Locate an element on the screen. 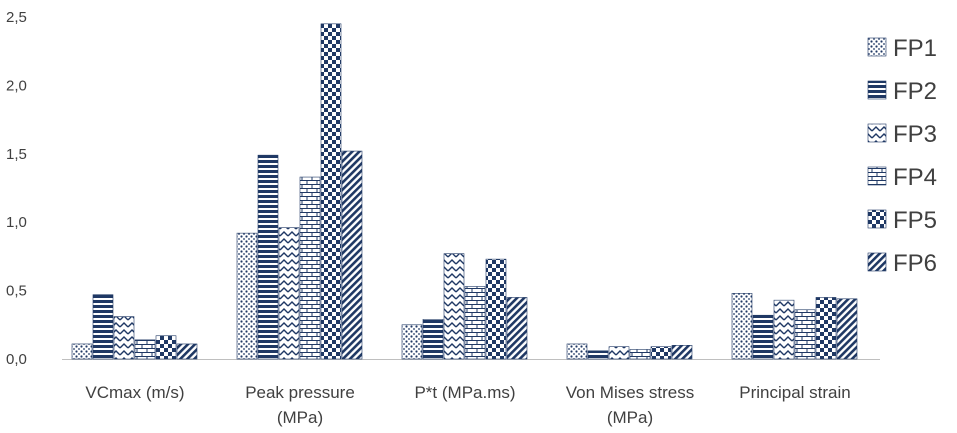 The height and width of the screenshot is (433, 957). x-category-label: Von Mises stress is located at coordinates (630, 392).